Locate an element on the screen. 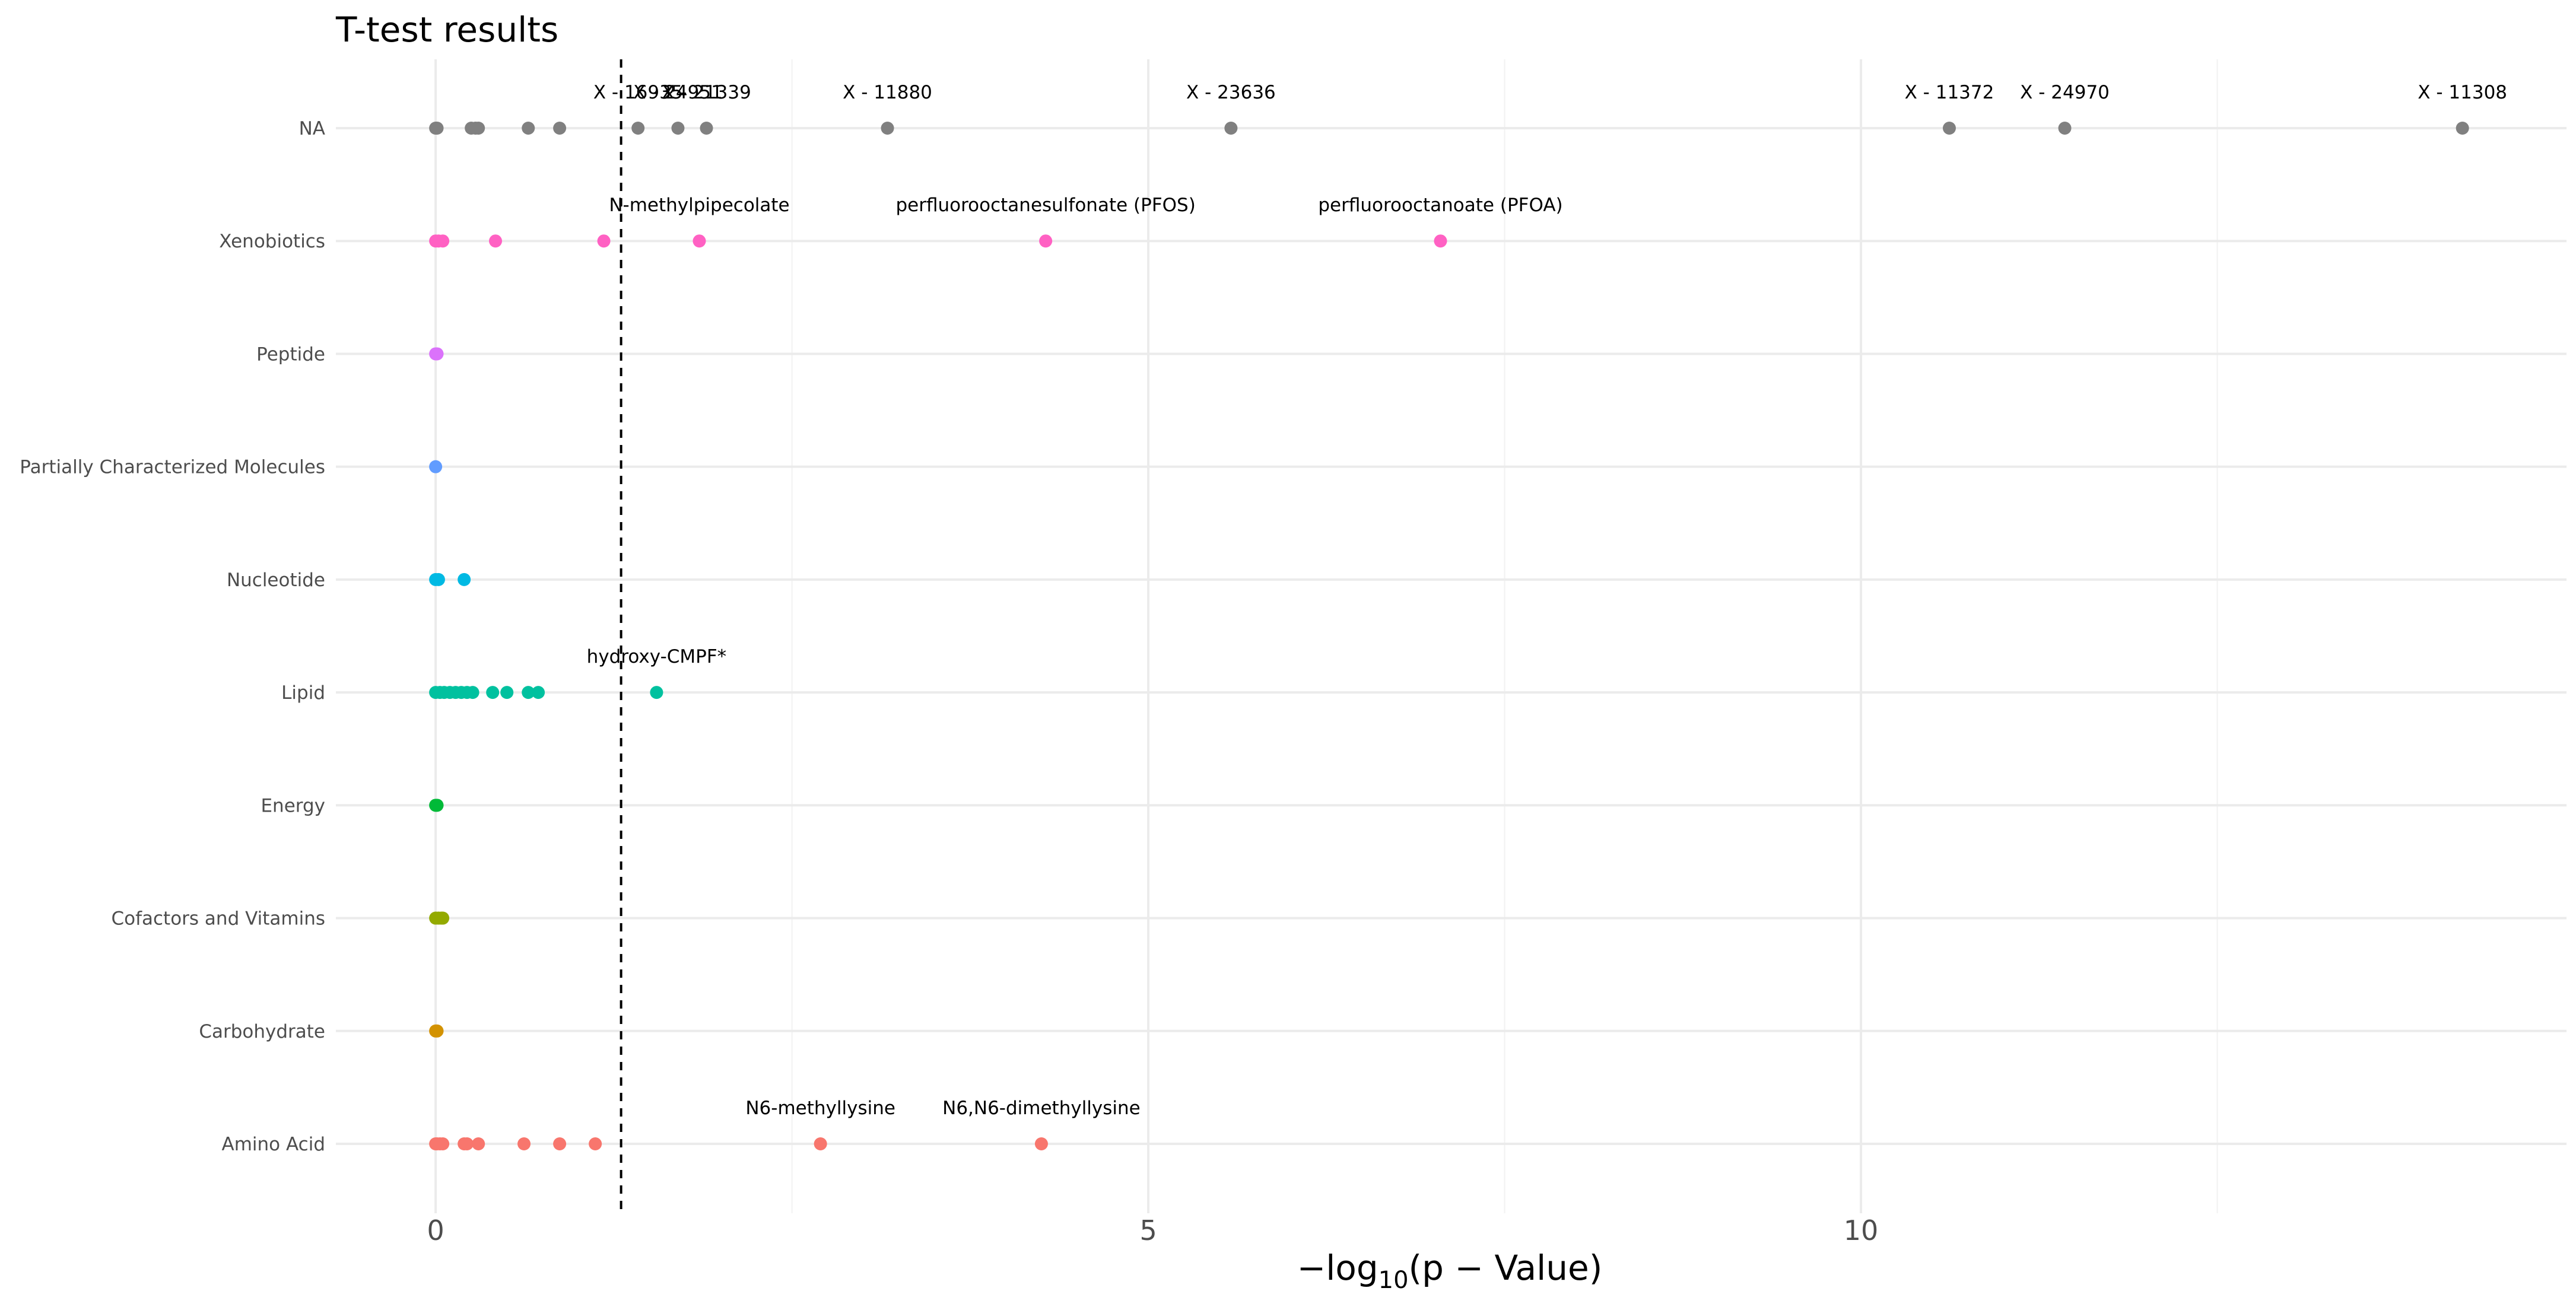 This screenshot has height=1307, width=2576. x-tick-label: 0 is located at coordinates (435, 1230).